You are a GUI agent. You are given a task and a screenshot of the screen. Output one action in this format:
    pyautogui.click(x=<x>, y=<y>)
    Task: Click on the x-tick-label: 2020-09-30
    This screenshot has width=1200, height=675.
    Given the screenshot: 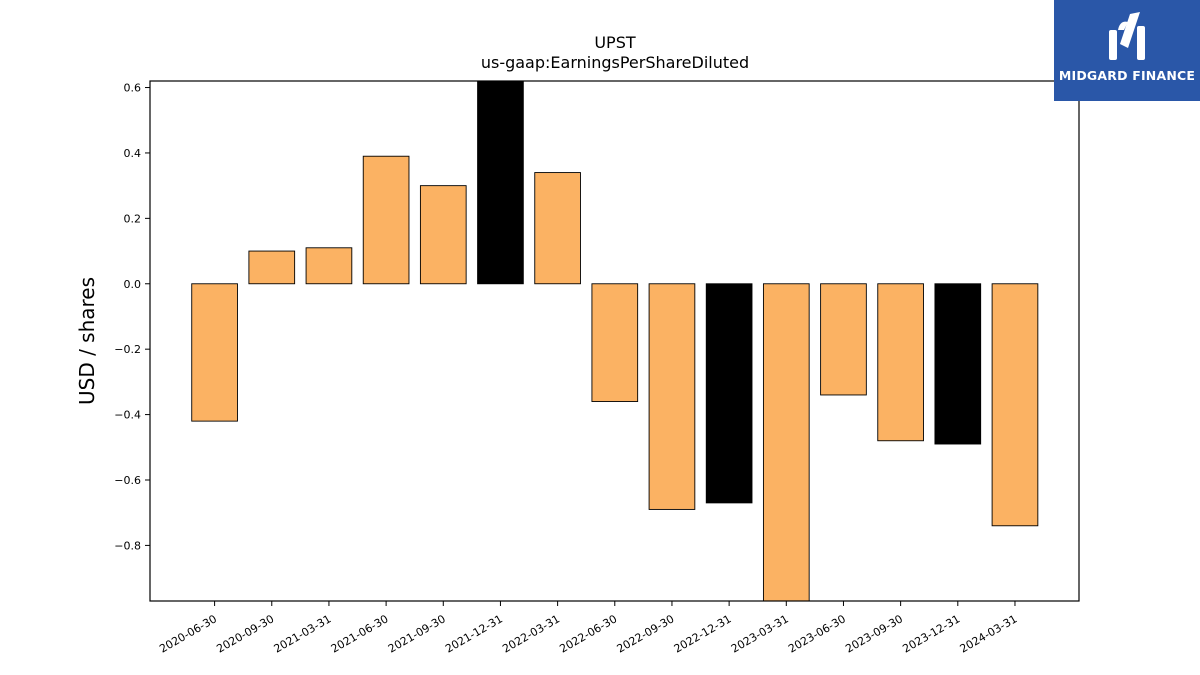 What is the action you would take?
    pyautogui.click(x=245, y=633)
    